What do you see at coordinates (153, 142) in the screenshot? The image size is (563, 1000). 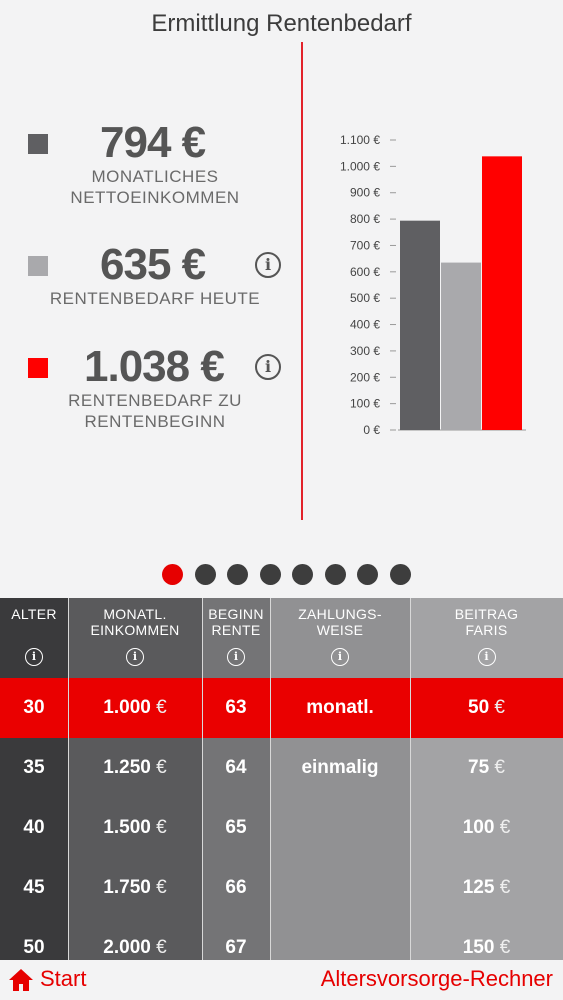 I see `net-income-value: 794 €` at bounding box center [153, 142].